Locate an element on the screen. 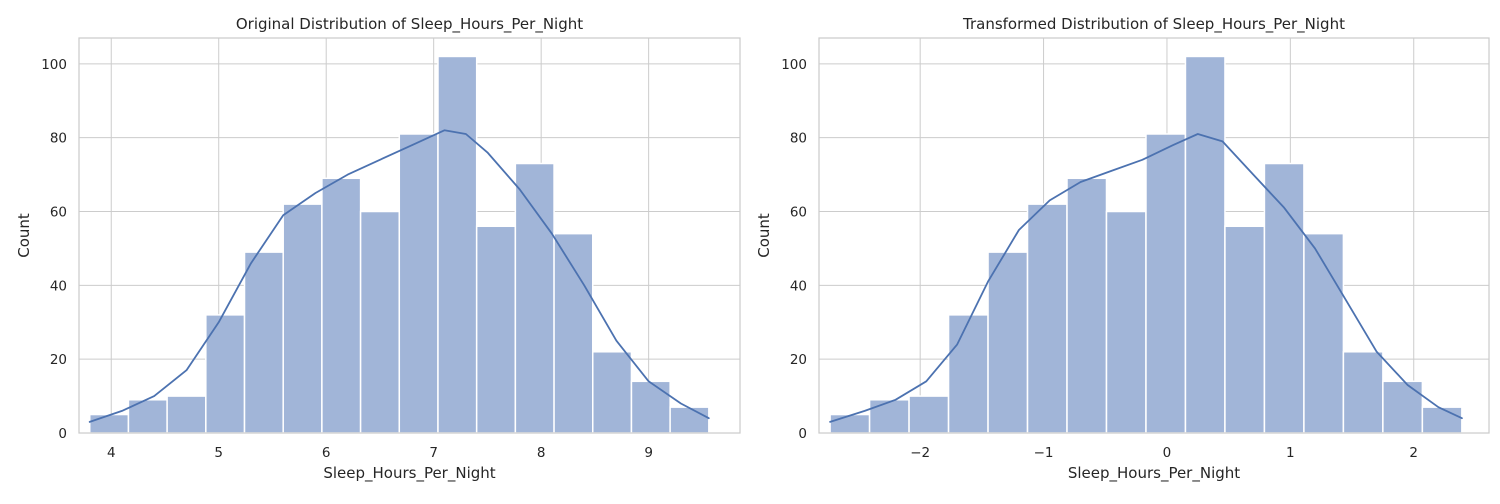 The height and width of the screenshot is (504, 1500). x-tick-label: 9 is located at coordinates (648, 453).